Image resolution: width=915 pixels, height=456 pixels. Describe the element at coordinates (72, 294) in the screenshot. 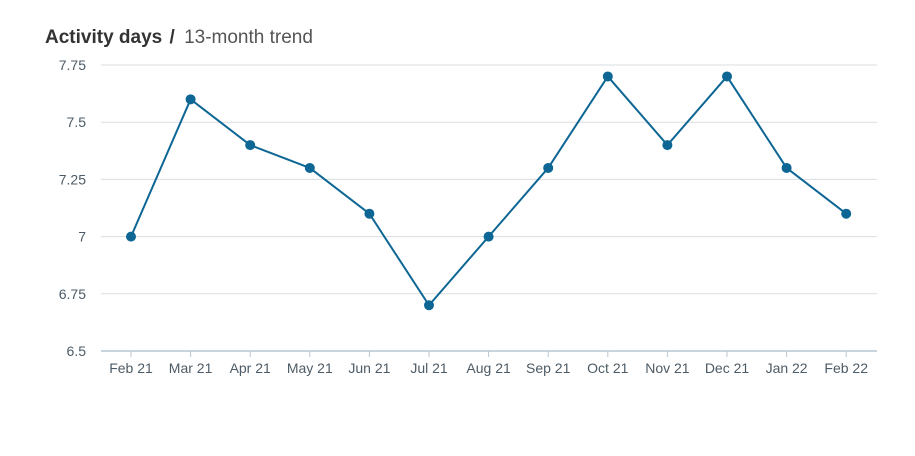

I see `y-tick-label: 6.75` at that location.